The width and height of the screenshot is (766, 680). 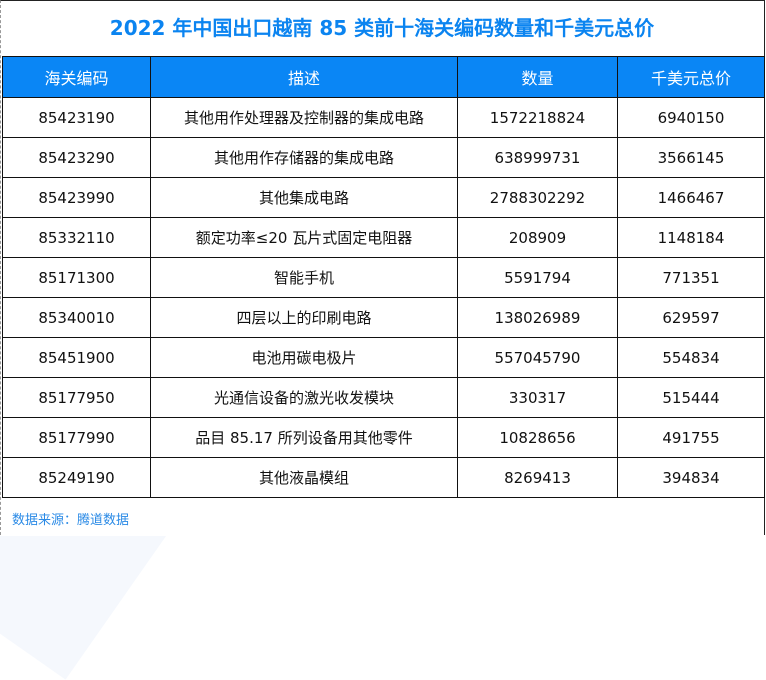 I want to click on table-row: 85423290 其他用作存储器的集成电路 638999731 3566145, so click(x=383, y=157).